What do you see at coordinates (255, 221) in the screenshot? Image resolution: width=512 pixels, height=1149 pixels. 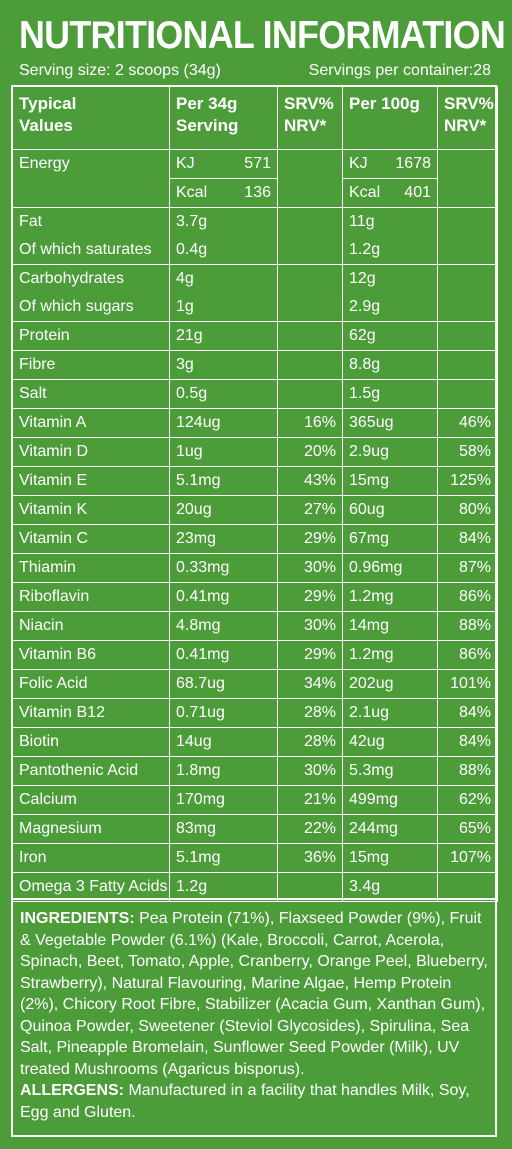 I see `fat-row: Fat 3.7g 11g` at bounding box center [255, 221].